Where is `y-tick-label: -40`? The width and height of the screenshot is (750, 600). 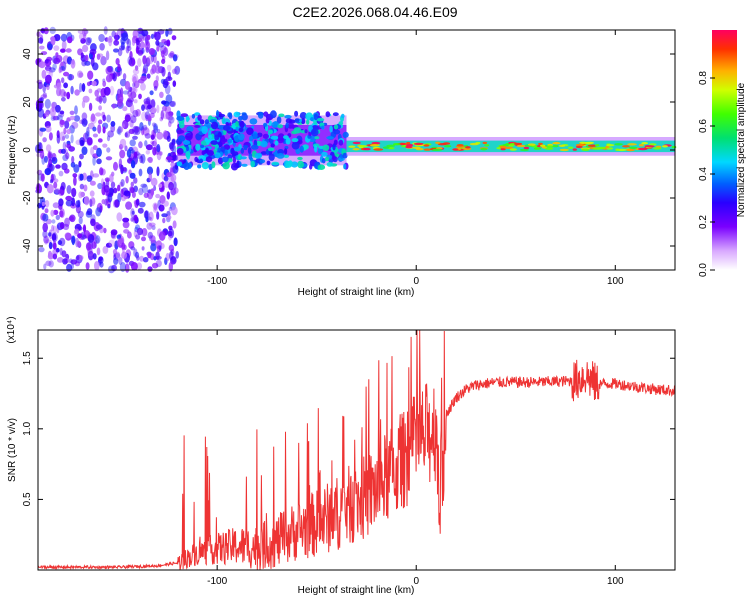 y-tick-label: -40 is located at coordinates (27, 245).